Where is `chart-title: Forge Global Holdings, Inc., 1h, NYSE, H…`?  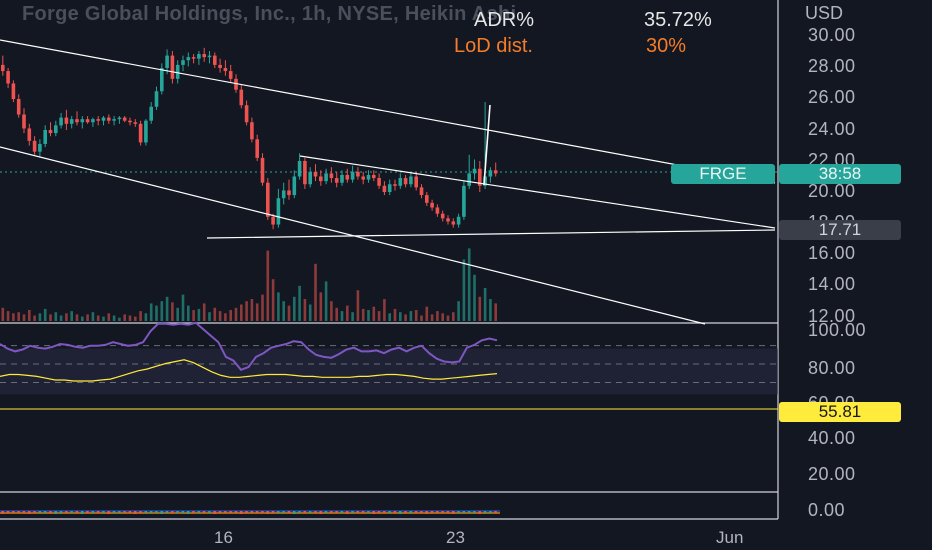 chart-title: Forge Global Holdings, Inc., 1h, NYSE, H… is located at coordinates (269, 14).